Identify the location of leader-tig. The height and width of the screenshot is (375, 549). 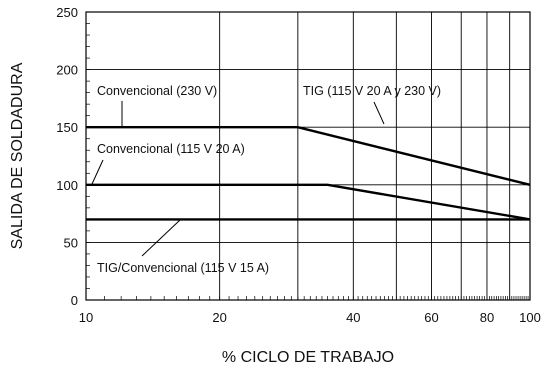
(379, 113).